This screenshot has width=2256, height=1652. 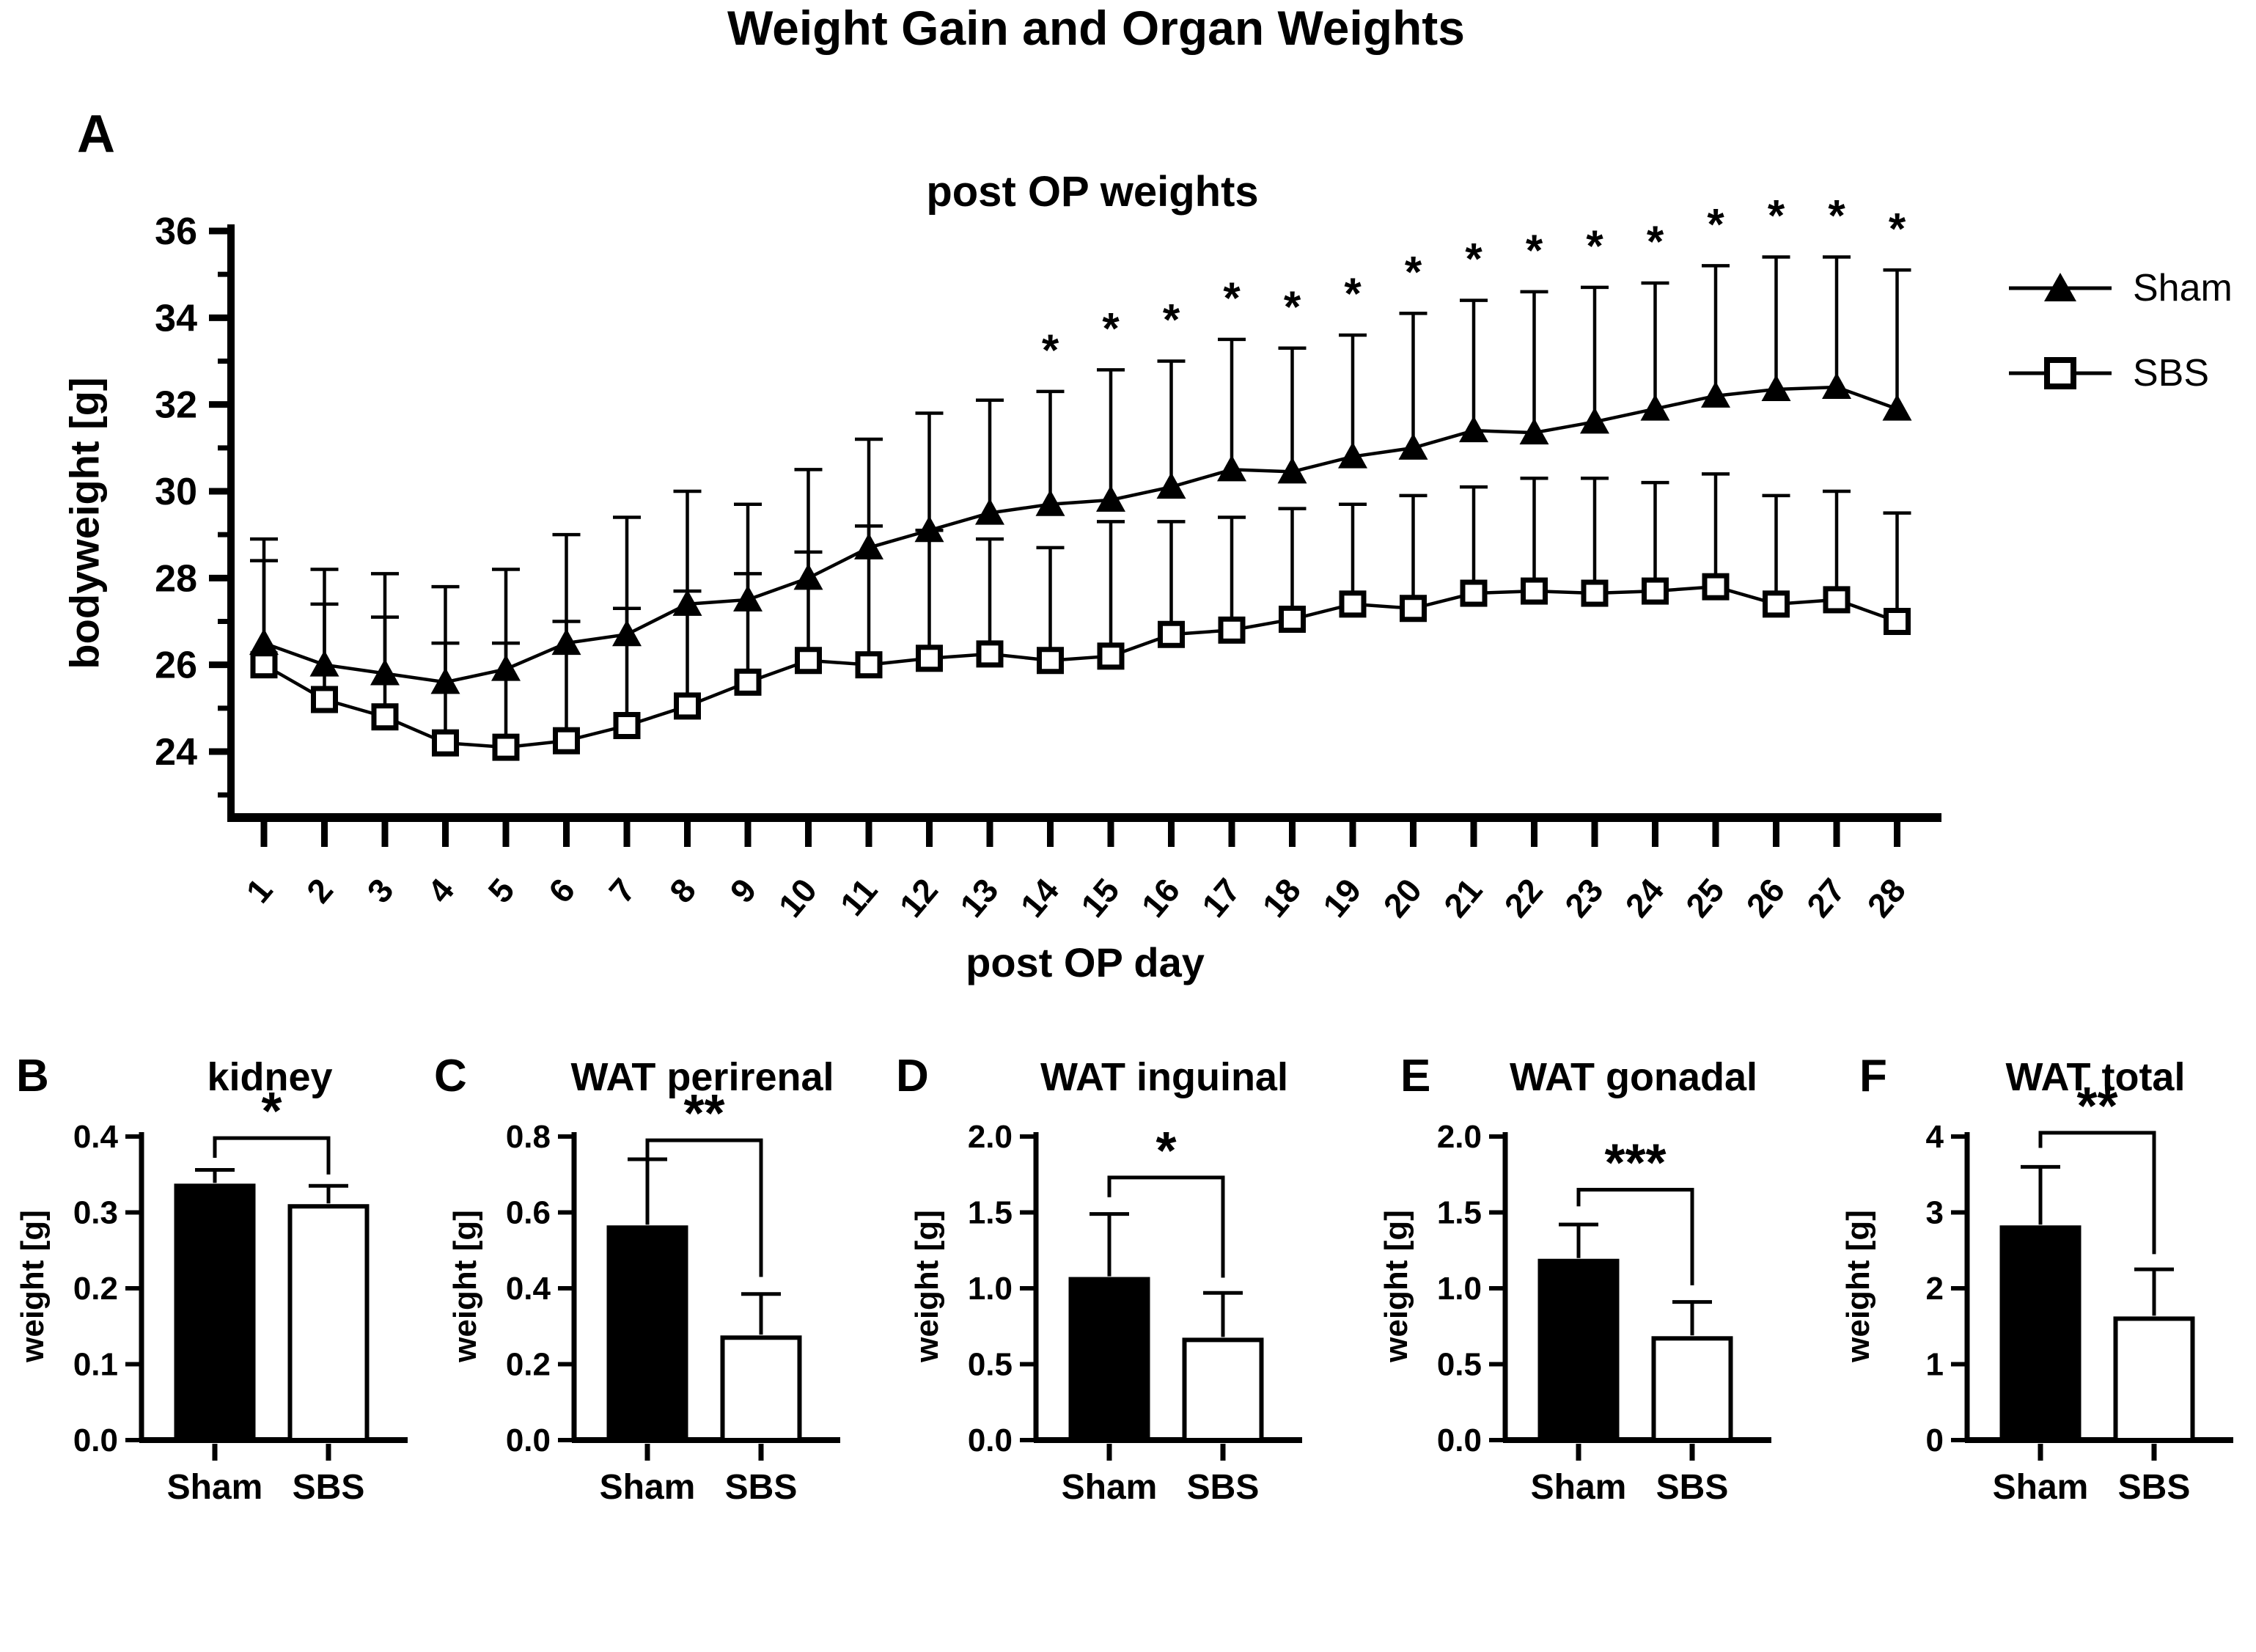 I want to click on sbs-line-square-icon, so click(x=2060, y=373).